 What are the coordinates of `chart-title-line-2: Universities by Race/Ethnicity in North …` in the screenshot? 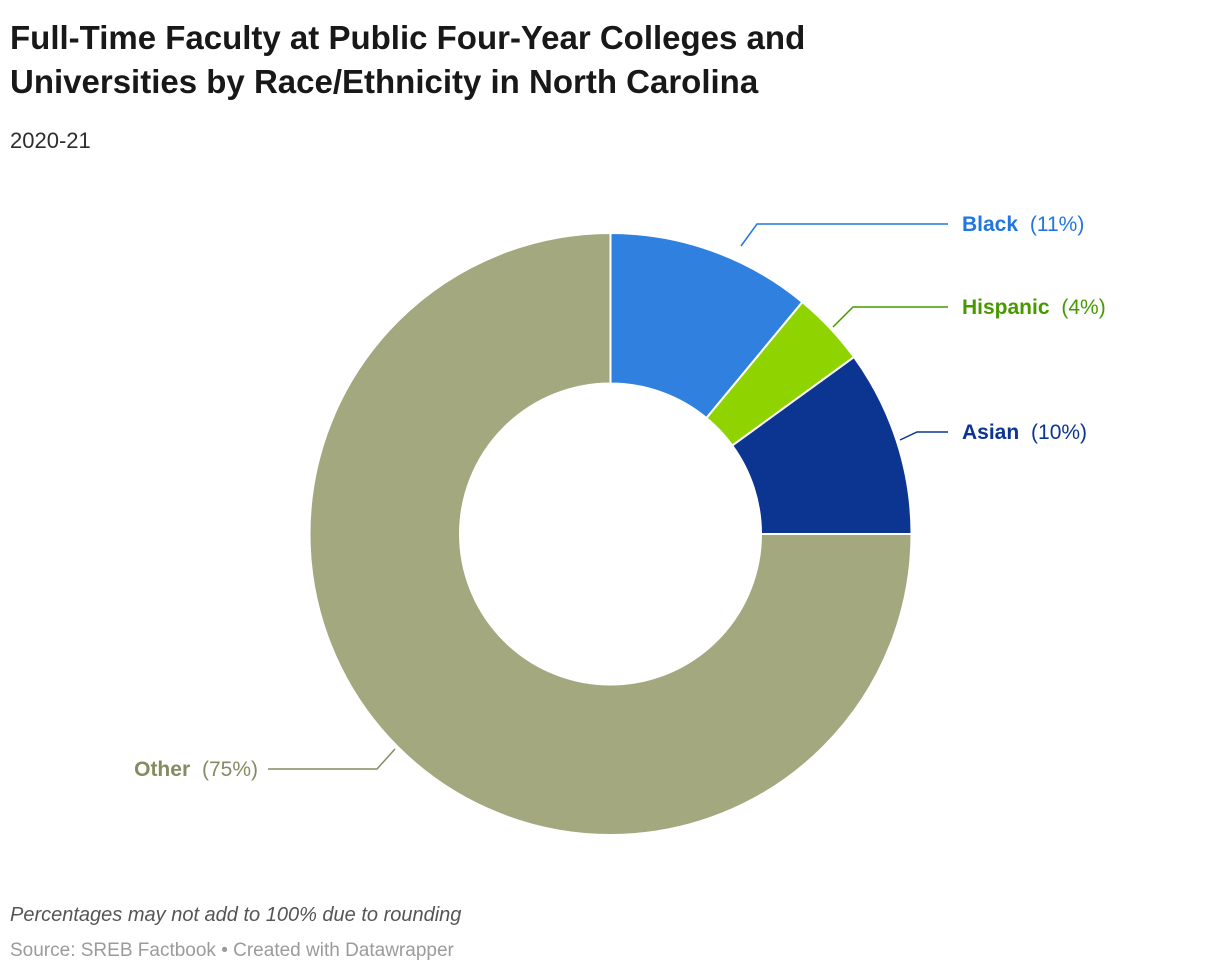 It's located at (384, 81).